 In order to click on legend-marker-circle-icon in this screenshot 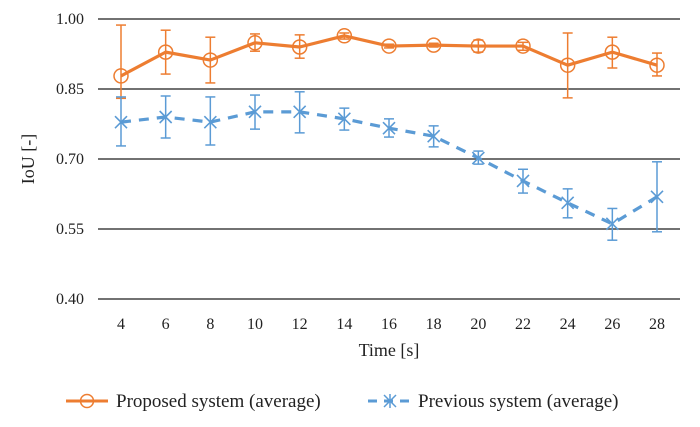, I will do `click(87, 401)`.